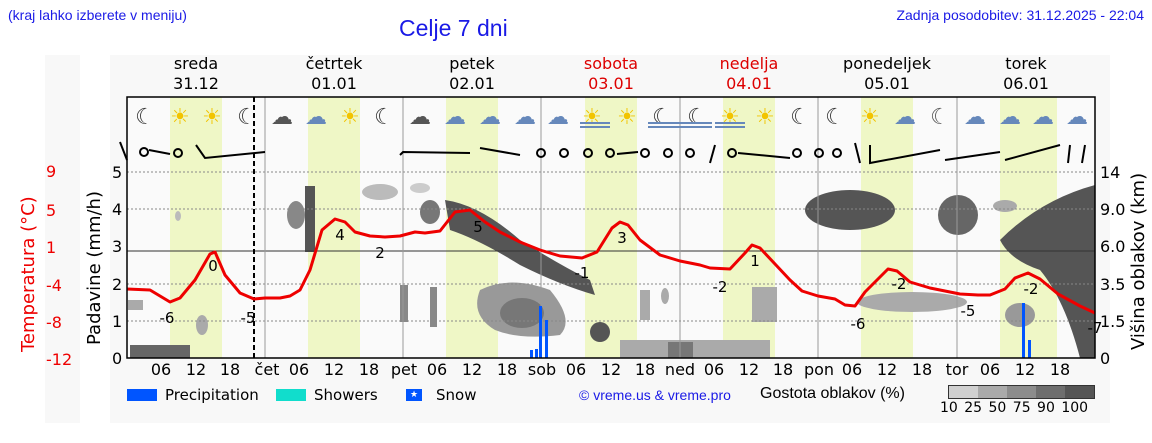 Image resolution: width=1152 pixels, height=443 pixels. Describe the element at coordinates (117, 321) in the screenshot. I see `precip-tick: 1` at that location.